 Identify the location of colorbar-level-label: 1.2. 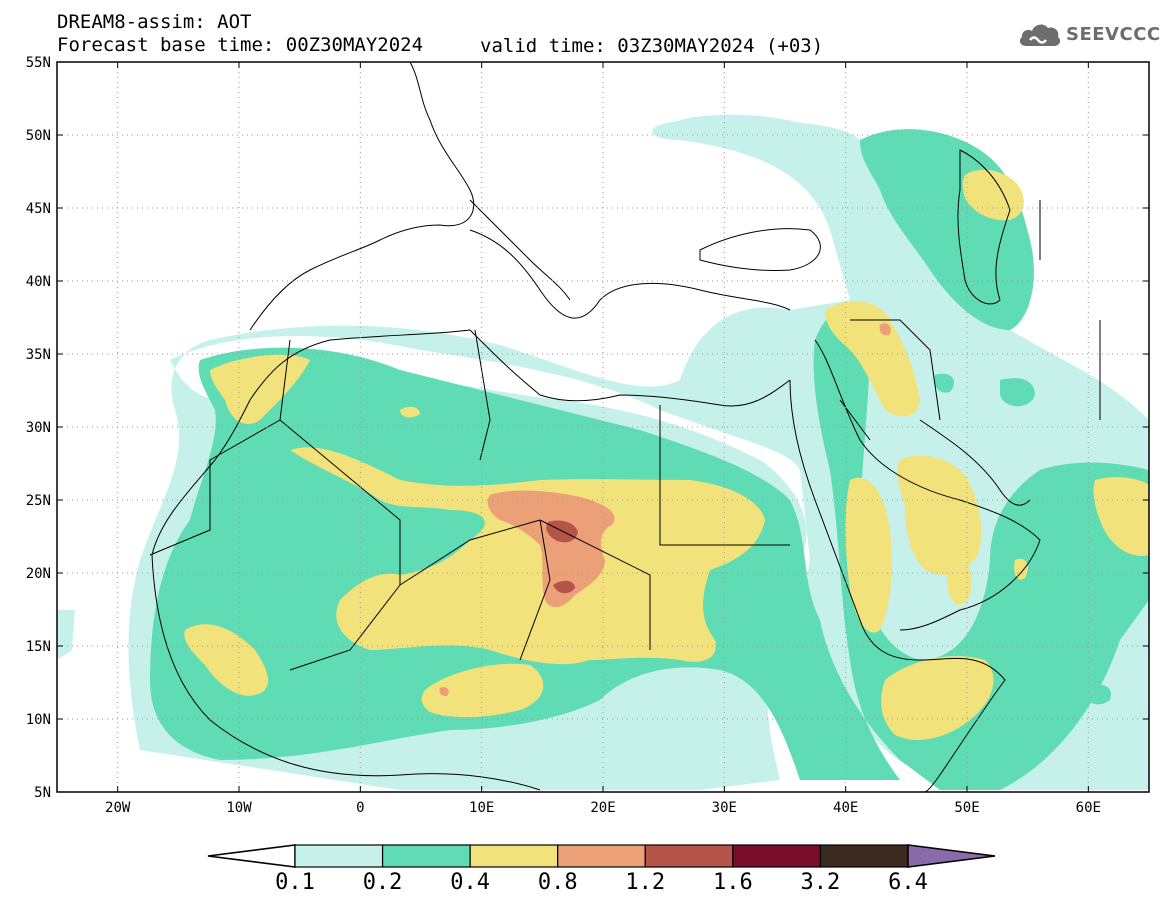
(645, 882).